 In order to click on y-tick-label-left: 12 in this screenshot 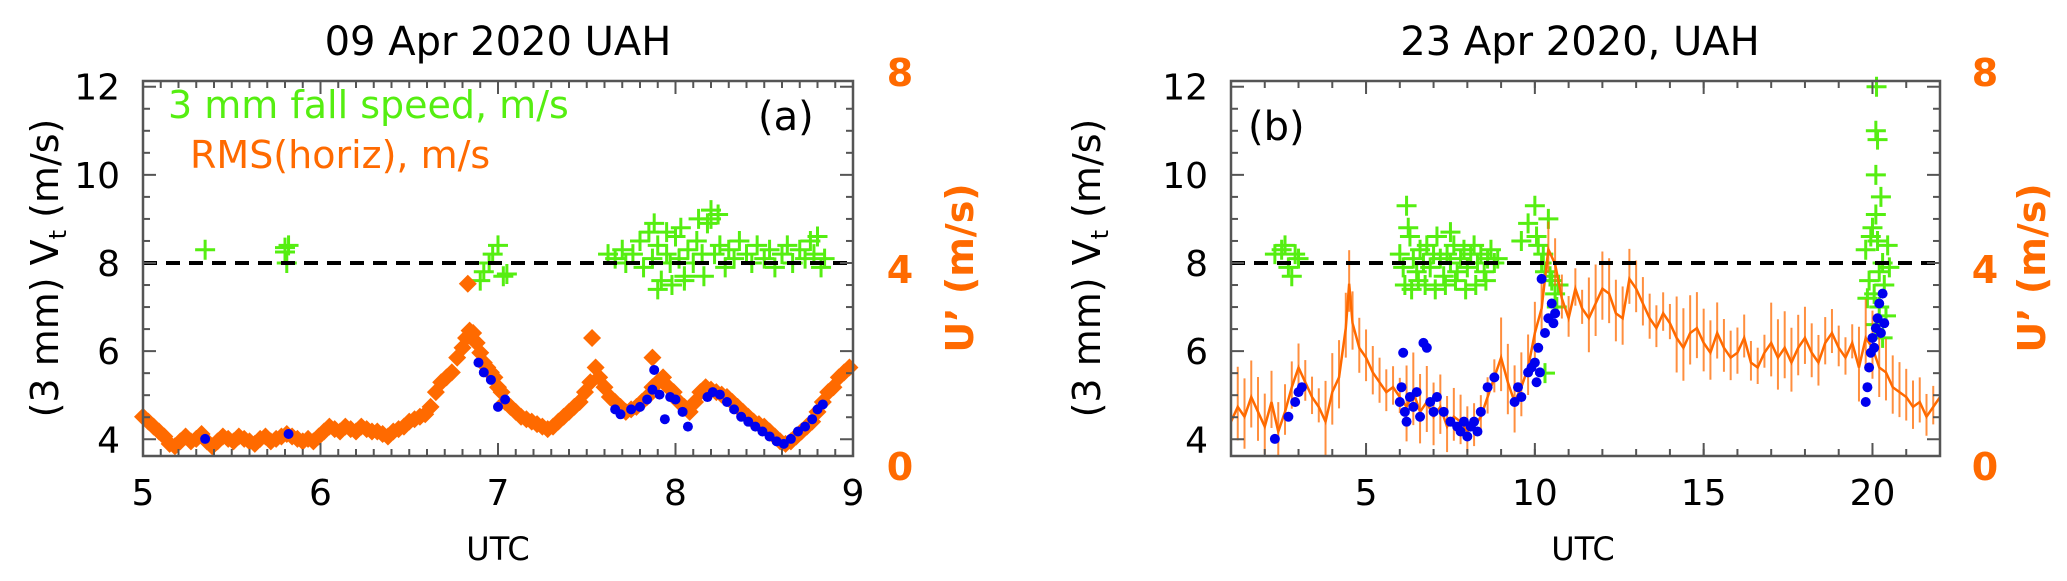, I will do `click(1185, 88)`.